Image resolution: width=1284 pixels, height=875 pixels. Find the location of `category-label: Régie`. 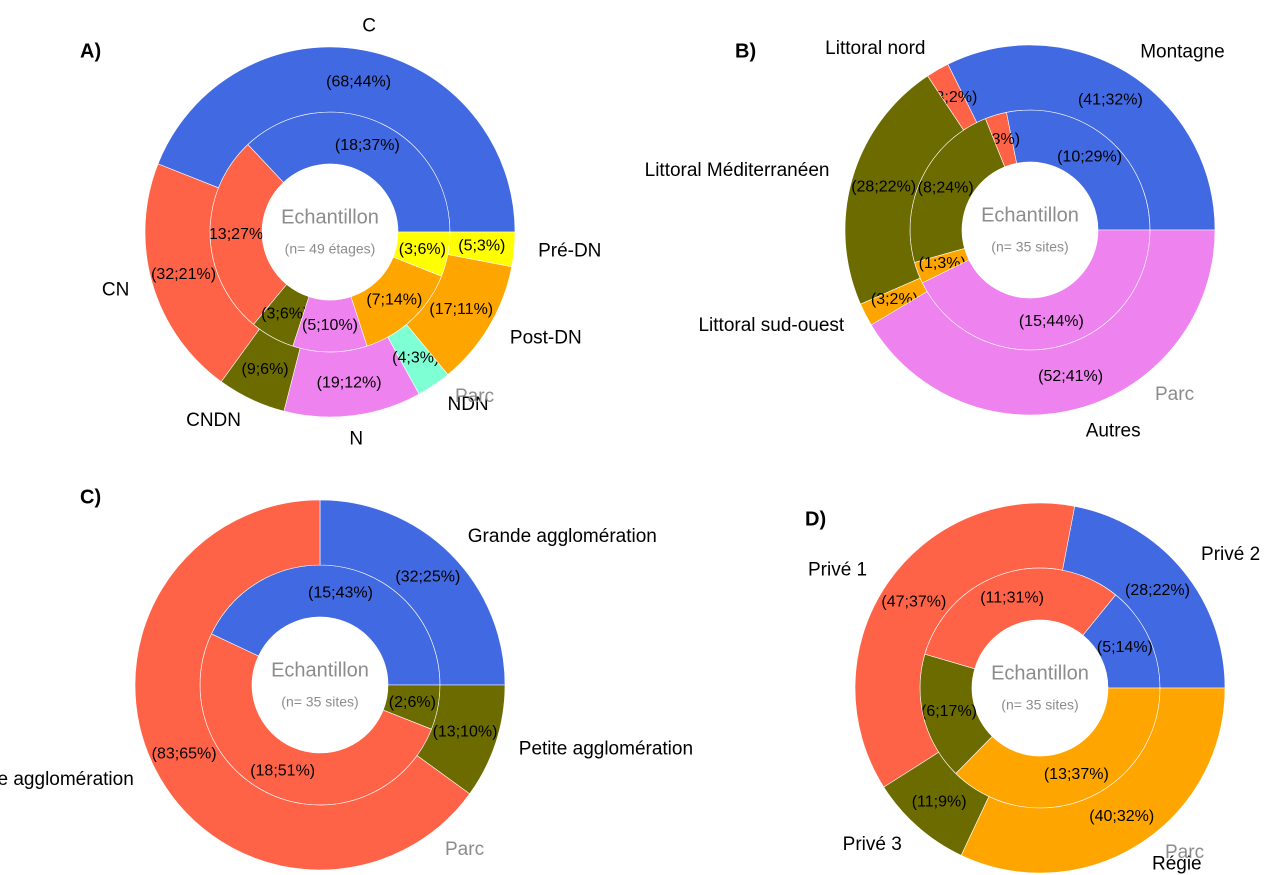

category-label: Régie is located at coordinates (1177, 863).